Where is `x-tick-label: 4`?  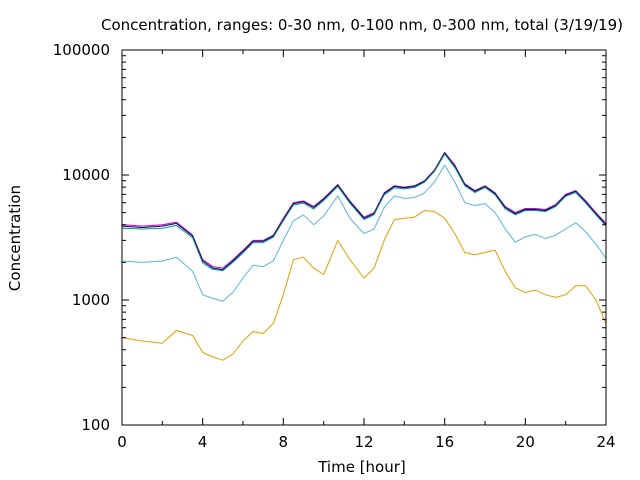 x-tick-label: 4 is located at coordinates (203, 442).